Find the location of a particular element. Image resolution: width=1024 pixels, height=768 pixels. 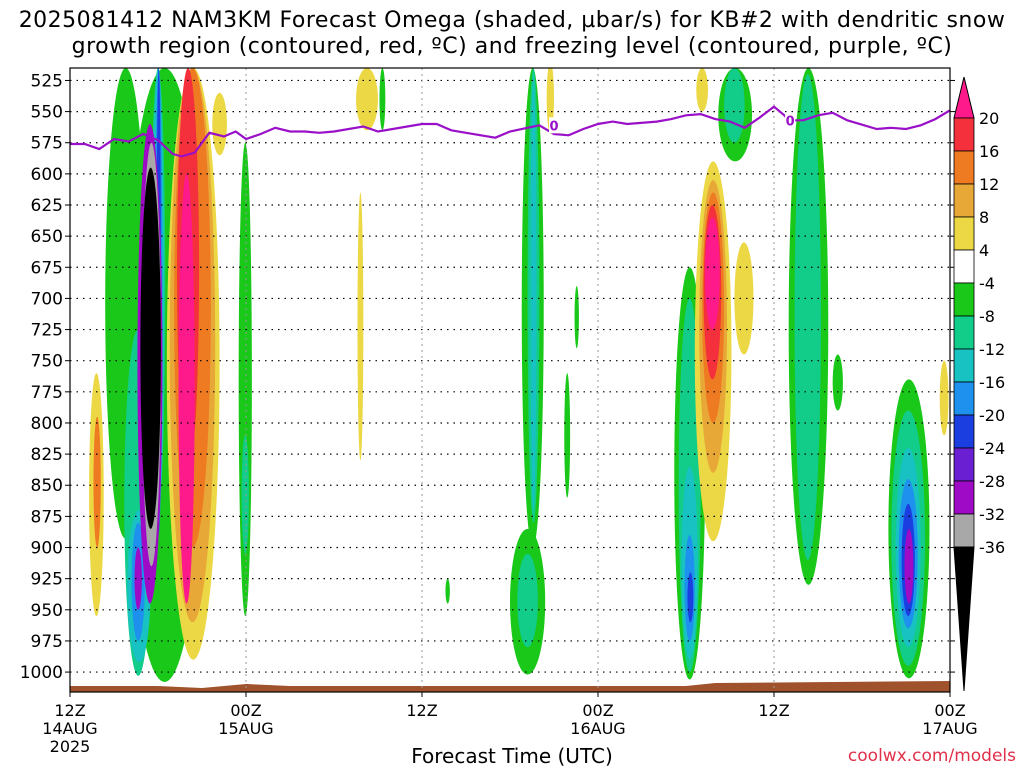

colorbar-label: -24 is located at coordinates (992, 448).